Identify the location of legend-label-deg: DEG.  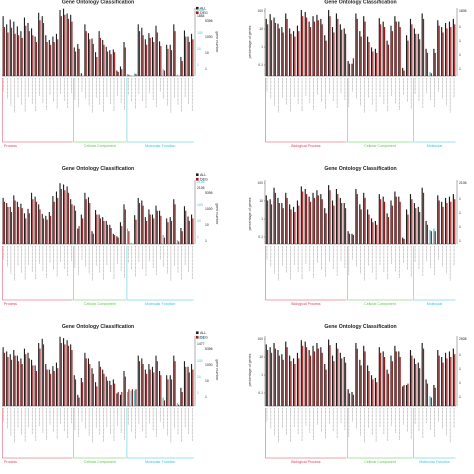
(204, 338).